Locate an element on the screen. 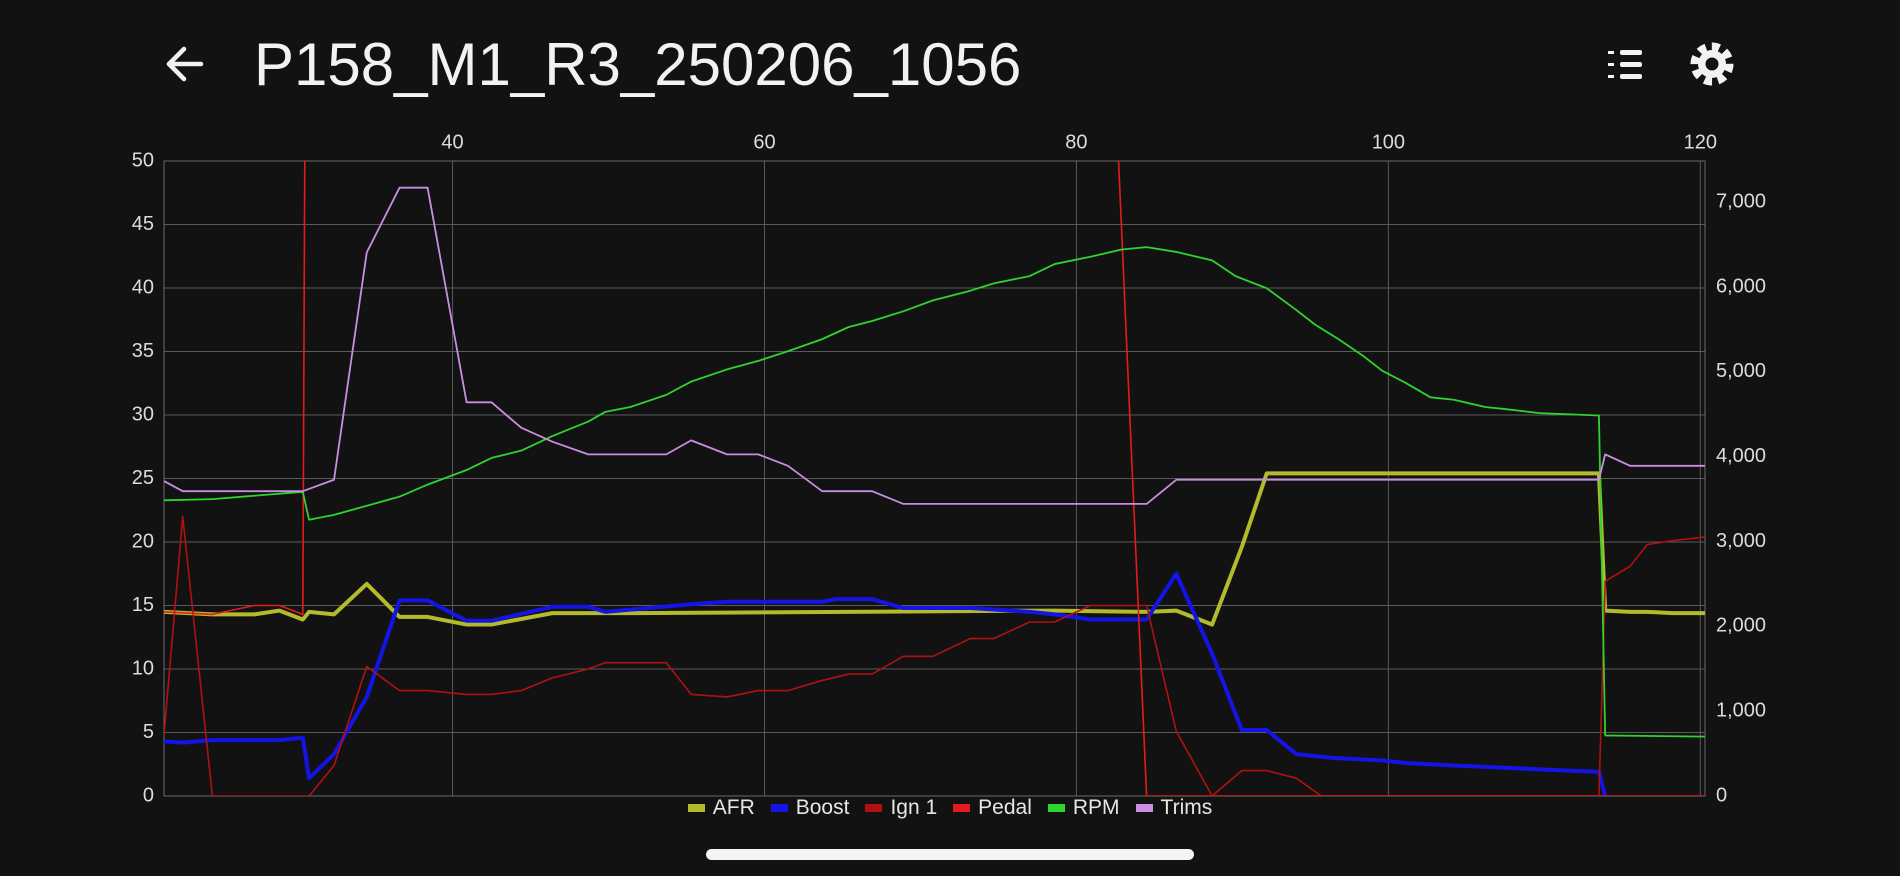 Image resolution: width=1900 pixels, height=876 pixels. settings-button is located at coordinates (1712, 64).